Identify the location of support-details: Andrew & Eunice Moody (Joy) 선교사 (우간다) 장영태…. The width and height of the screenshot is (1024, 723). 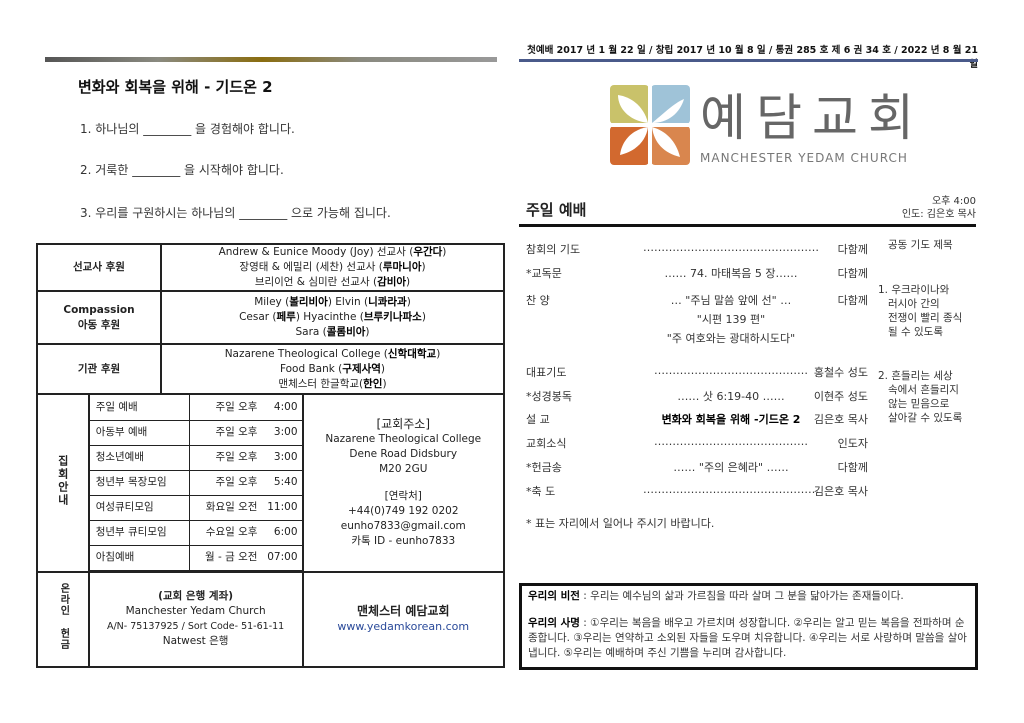
(332, 267).